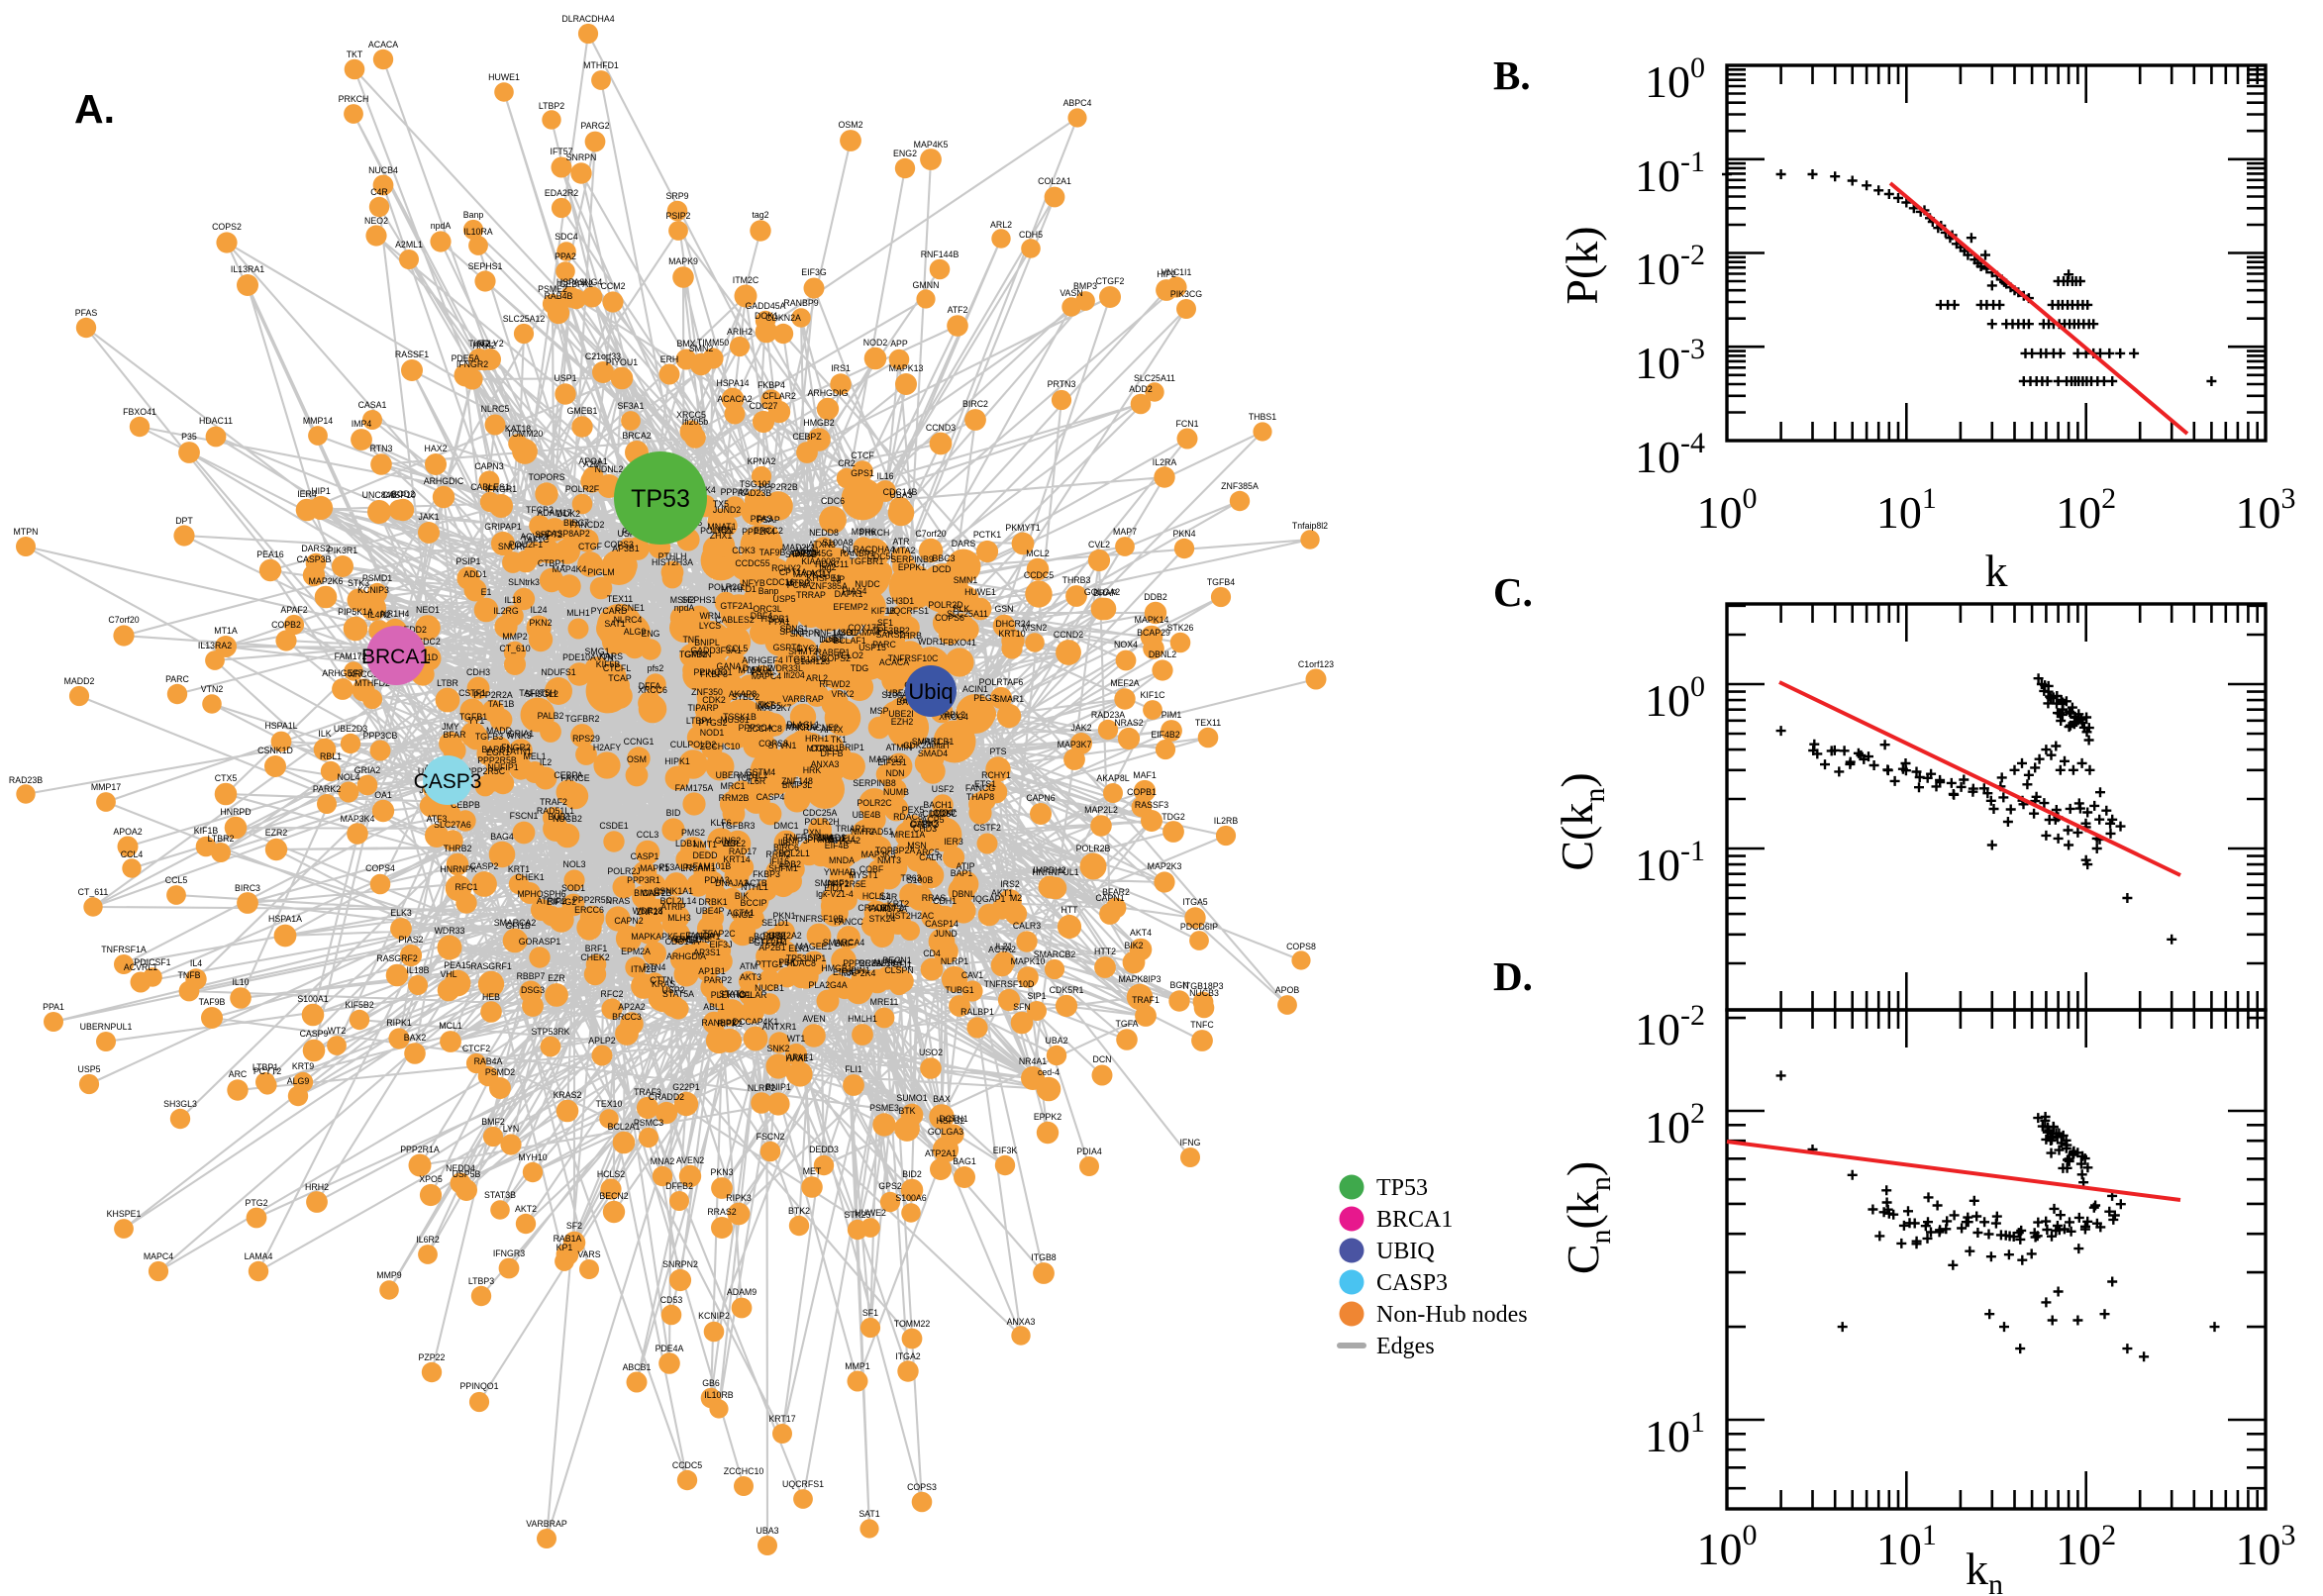 The height and width of the screenshot is (1596, 2323). I want to click on svg-text: ZCCHC10, so click(744, 1471).